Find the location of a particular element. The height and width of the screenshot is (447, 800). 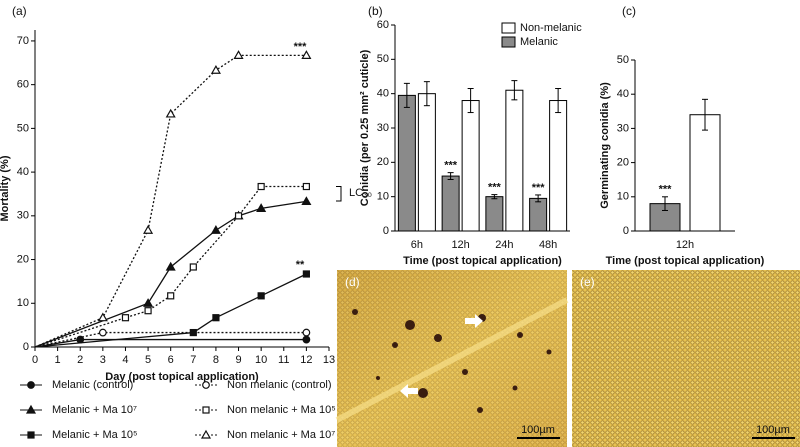

annotation: ** is located at coordinates (300, 265).